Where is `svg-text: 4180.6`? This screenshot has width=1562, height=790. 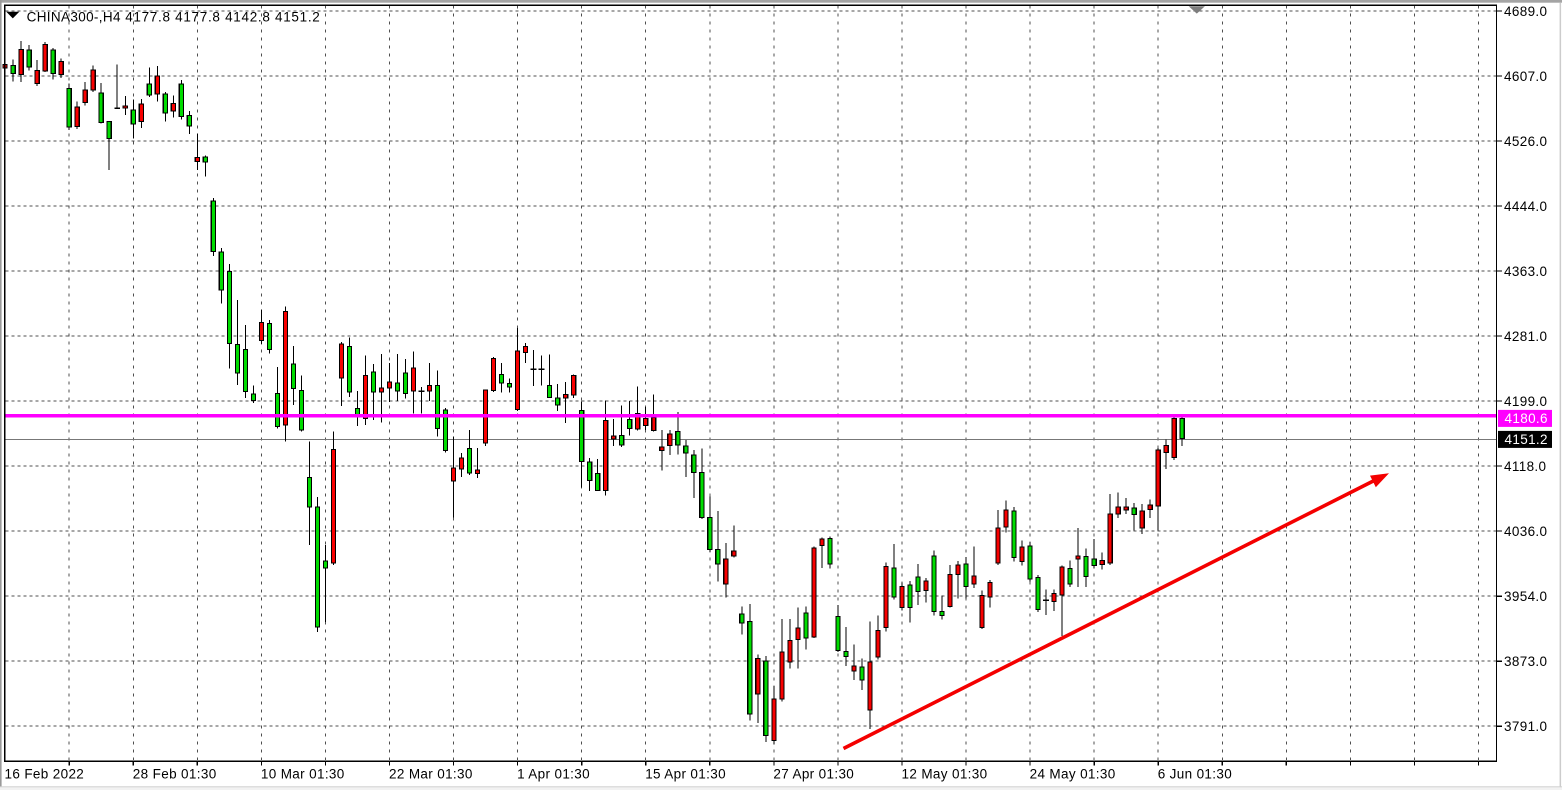 svg-text: 4180.6 is located at coordinates (1526, 418).